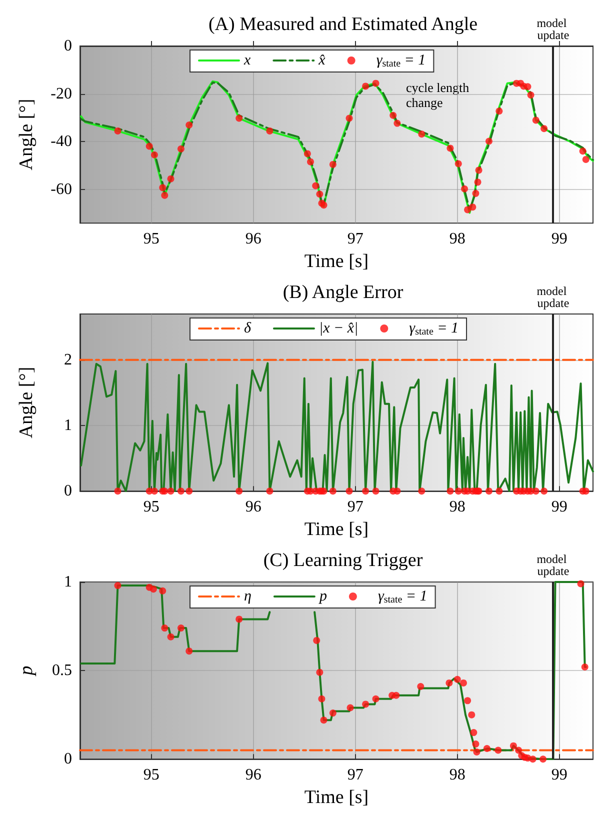 The width and height of the screenshot is (611, 822). Describe the element at coordinates (322, 60) in the screenshot. I see `legend-label: x̂` at that location.